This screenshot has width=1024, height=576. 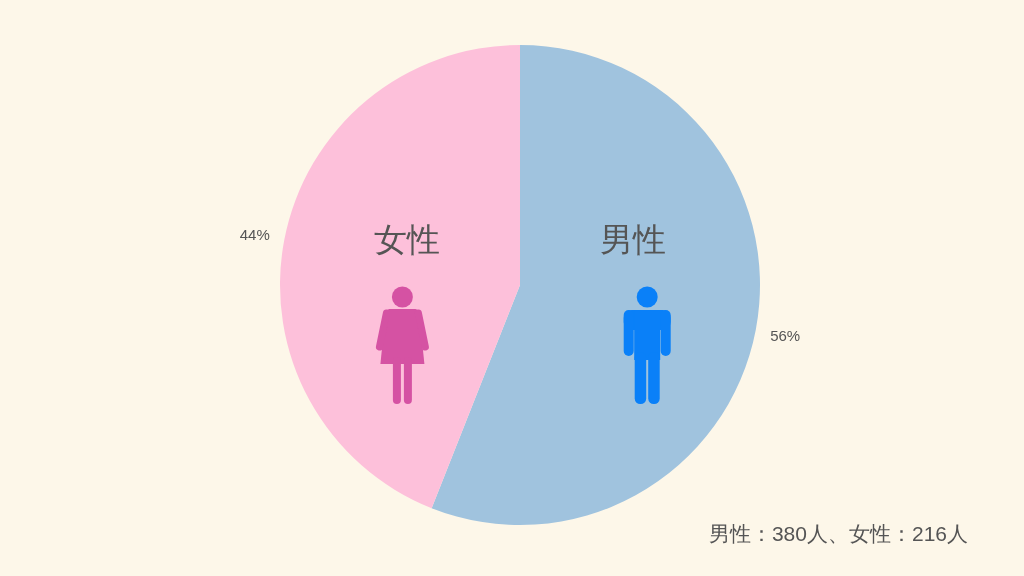 I want to click on data-label: 56%, so click(x=785, y=336).